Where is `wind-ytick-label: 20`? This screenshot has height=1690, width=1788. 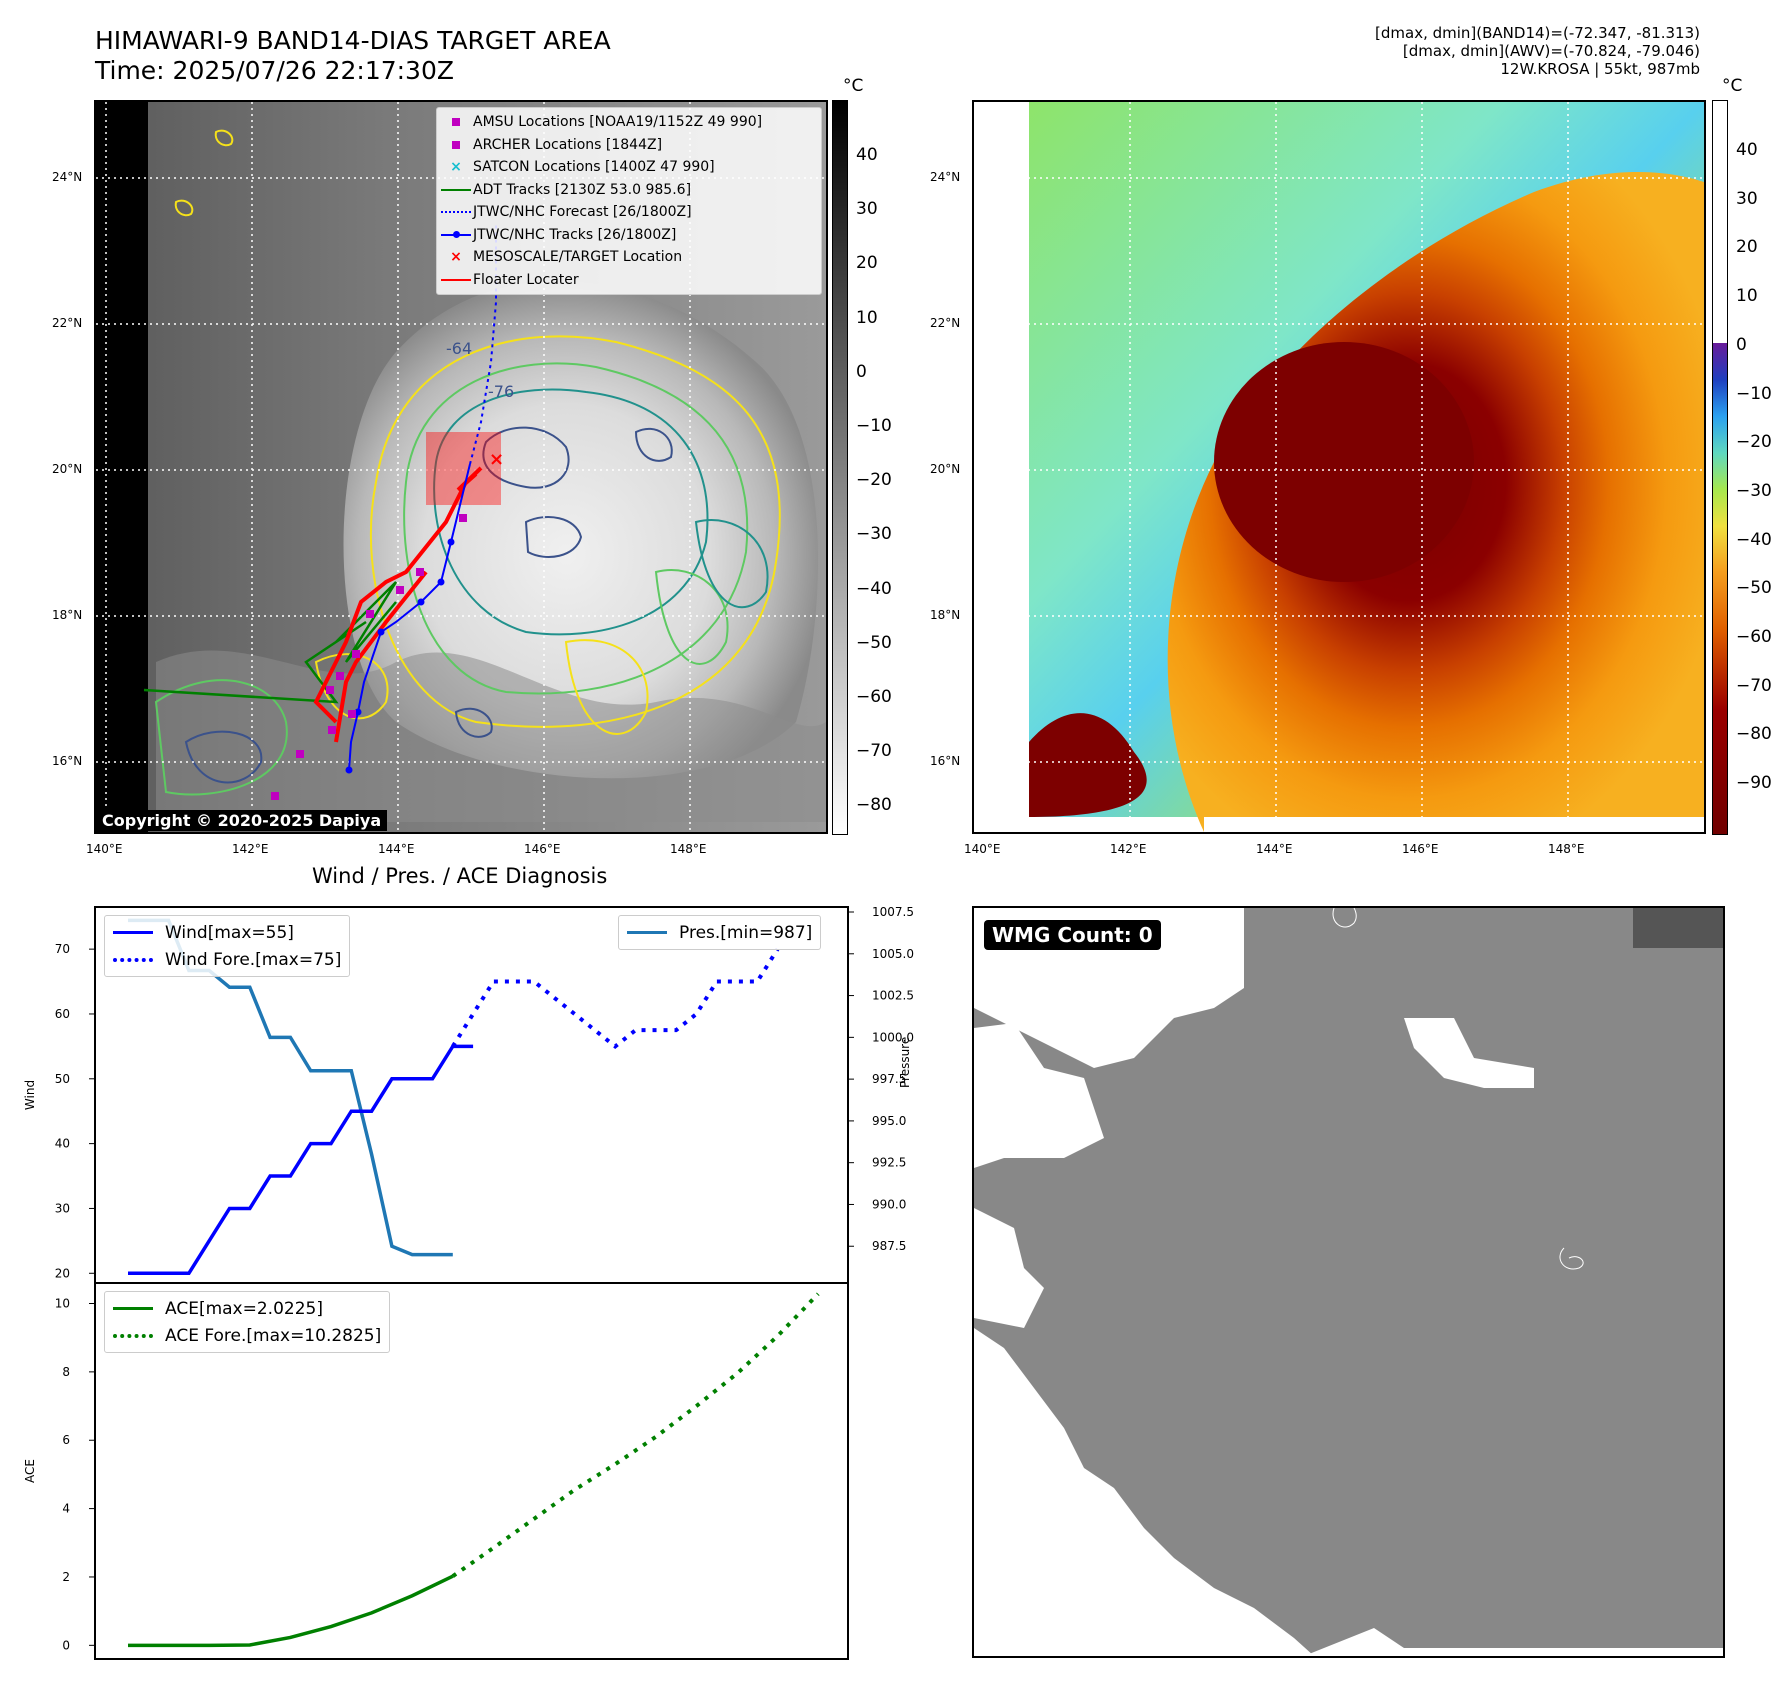 wind-ytick-label: 20 is located at coordinates (62, 1273).